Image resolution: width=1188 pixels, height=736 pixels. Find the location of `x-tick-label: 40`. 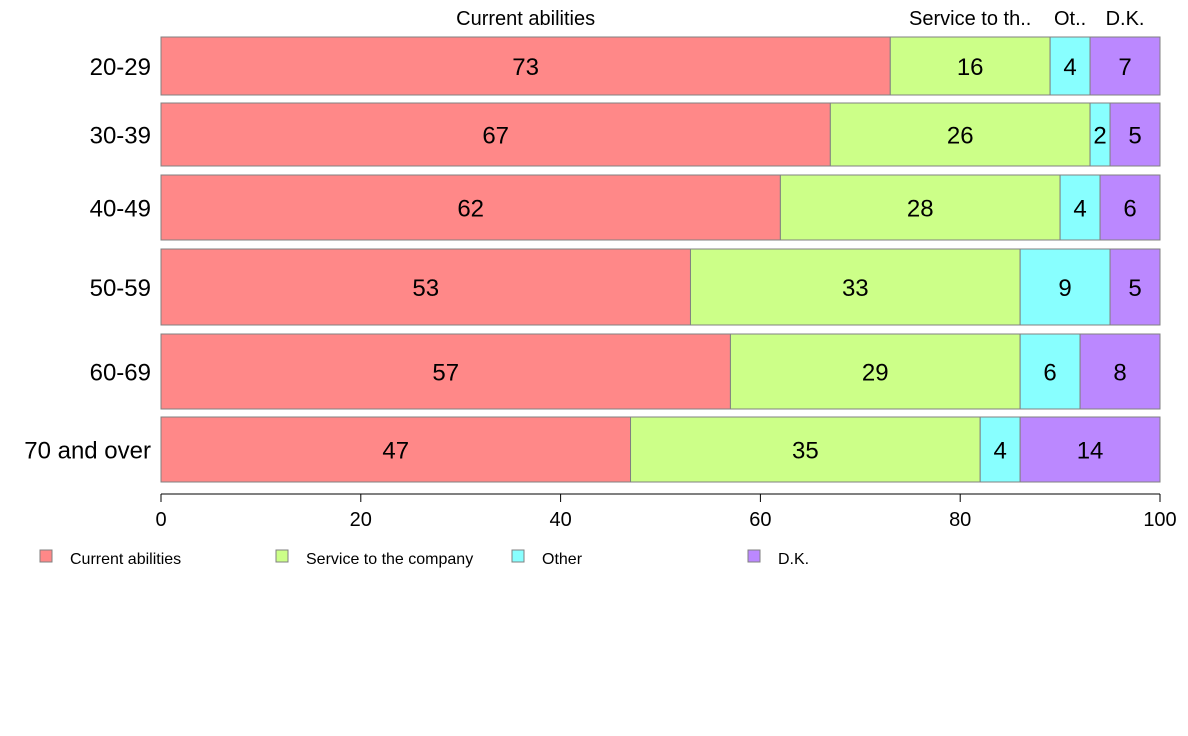

x-tick-label: 40 is located at coordinates (560, 520).